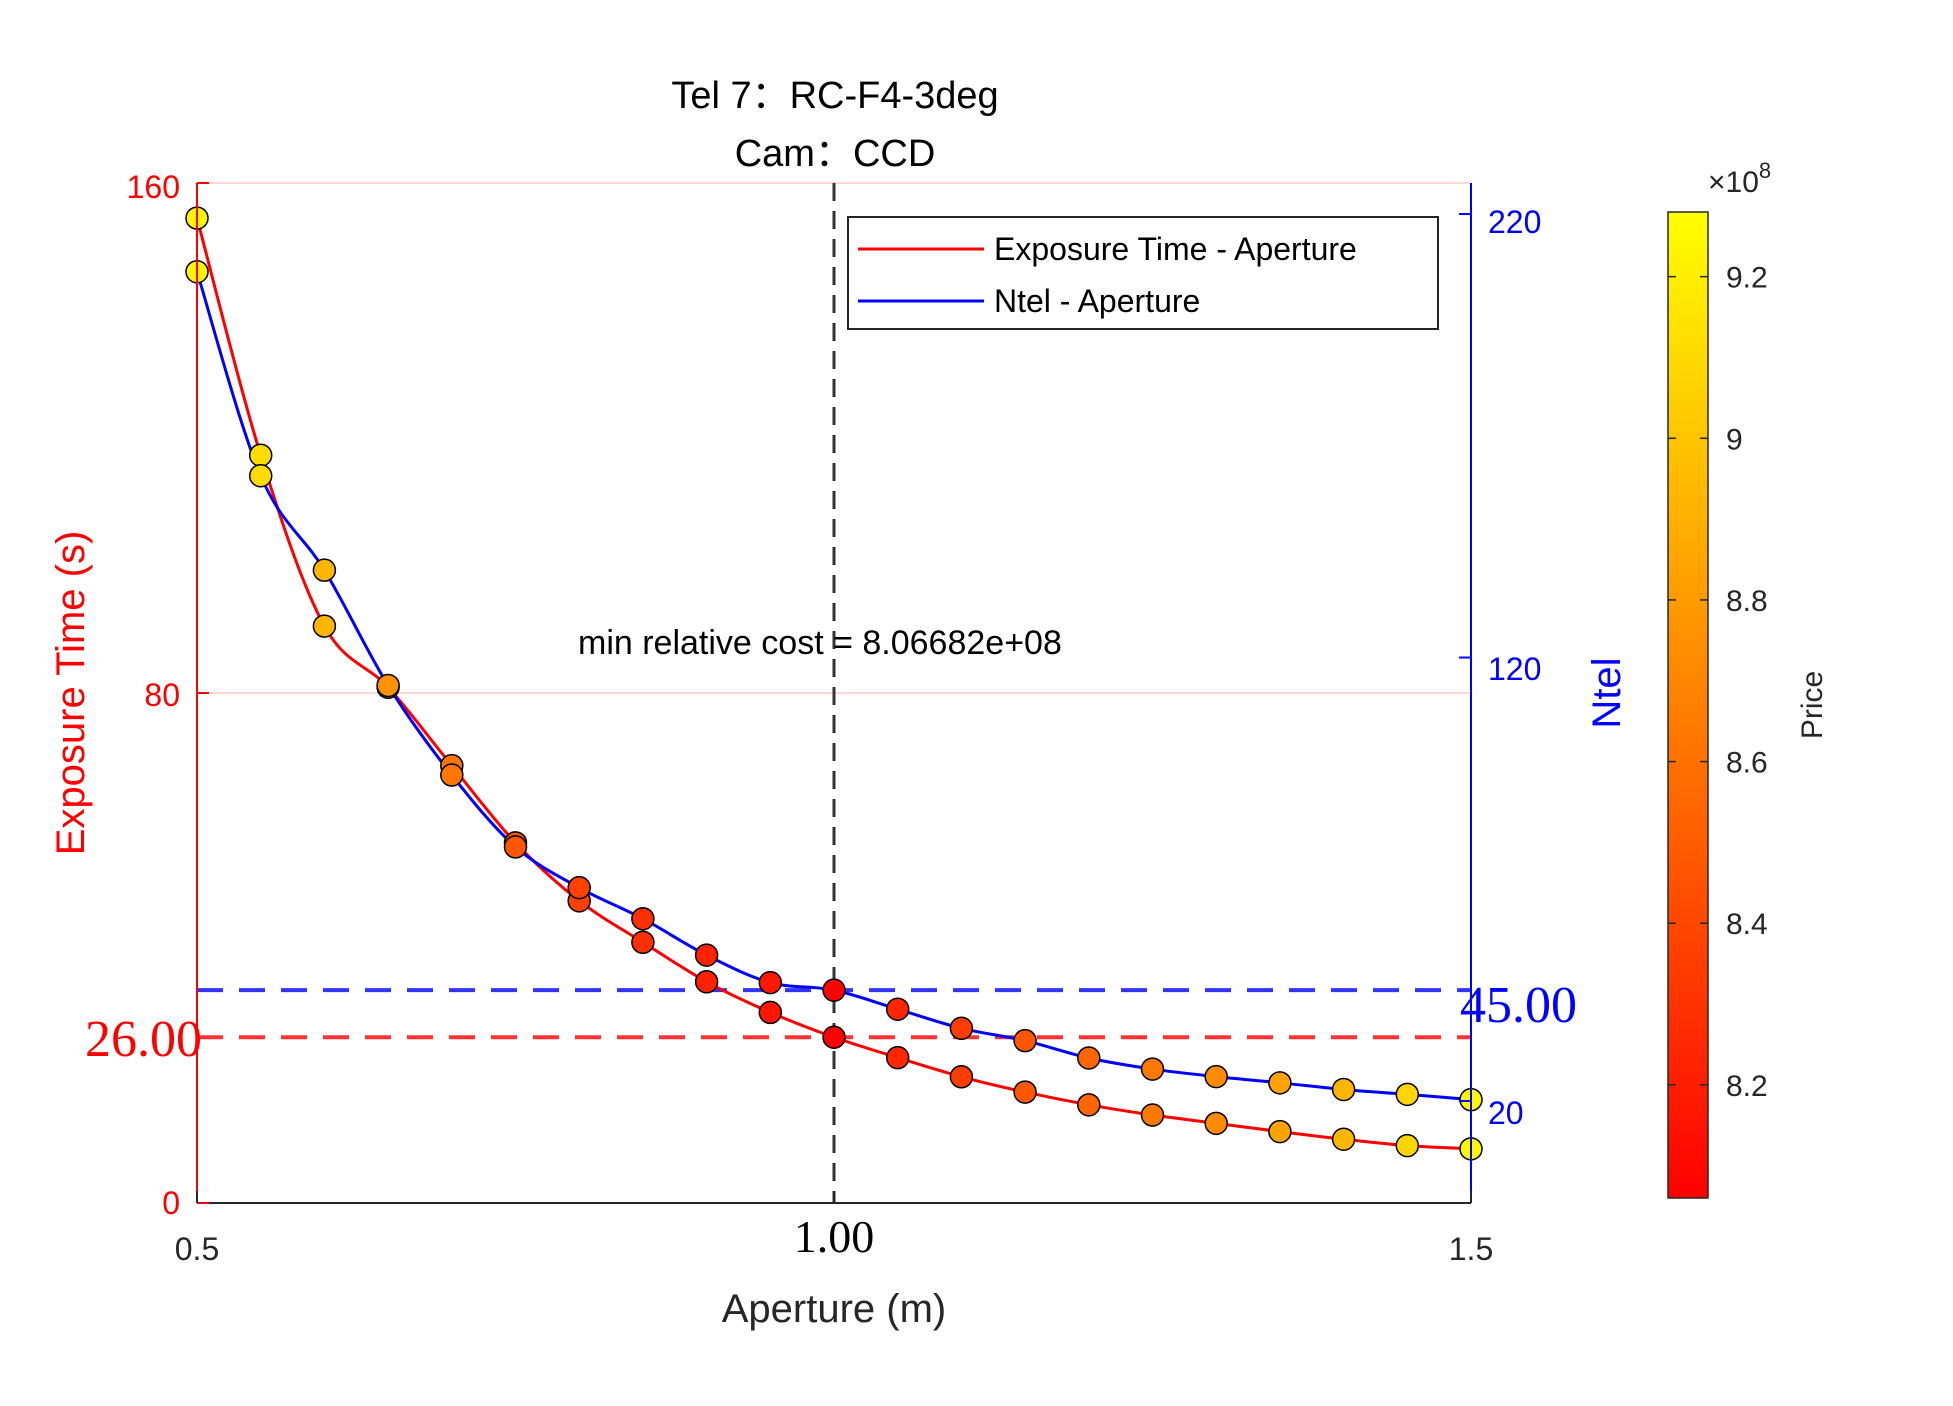 This screenshot has height=1406, width=1953. Describe the element at coordinates (835, 154) in the screenshot. I see `chart-title-line2: Cam：CCD` at that location.